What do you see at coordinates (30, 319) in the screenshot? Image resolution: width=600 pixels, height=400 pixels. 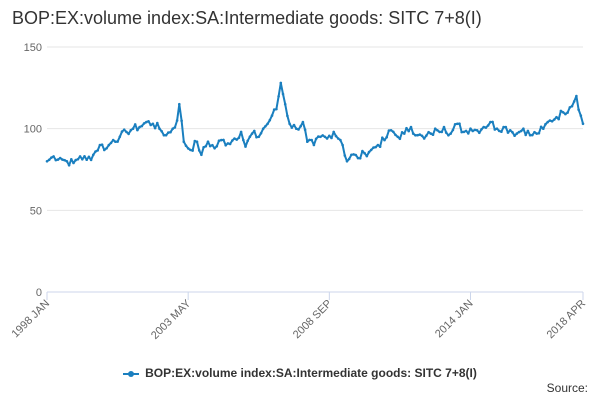 I see `x-tick-label: 1998 JAN` at bounding box center [30, 319].